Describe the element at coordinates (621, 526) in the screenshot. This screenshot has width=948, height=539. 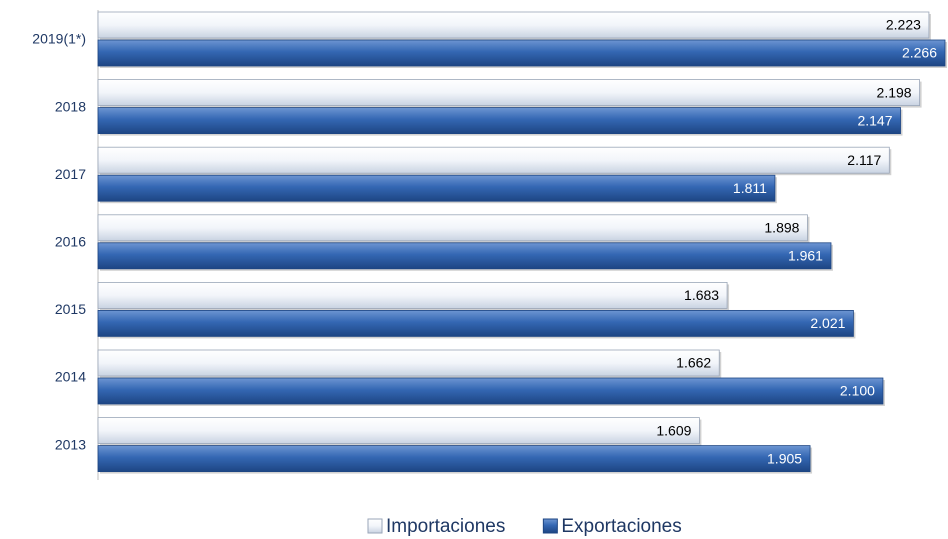
I see `legend-label: Exportaciones` at that location.